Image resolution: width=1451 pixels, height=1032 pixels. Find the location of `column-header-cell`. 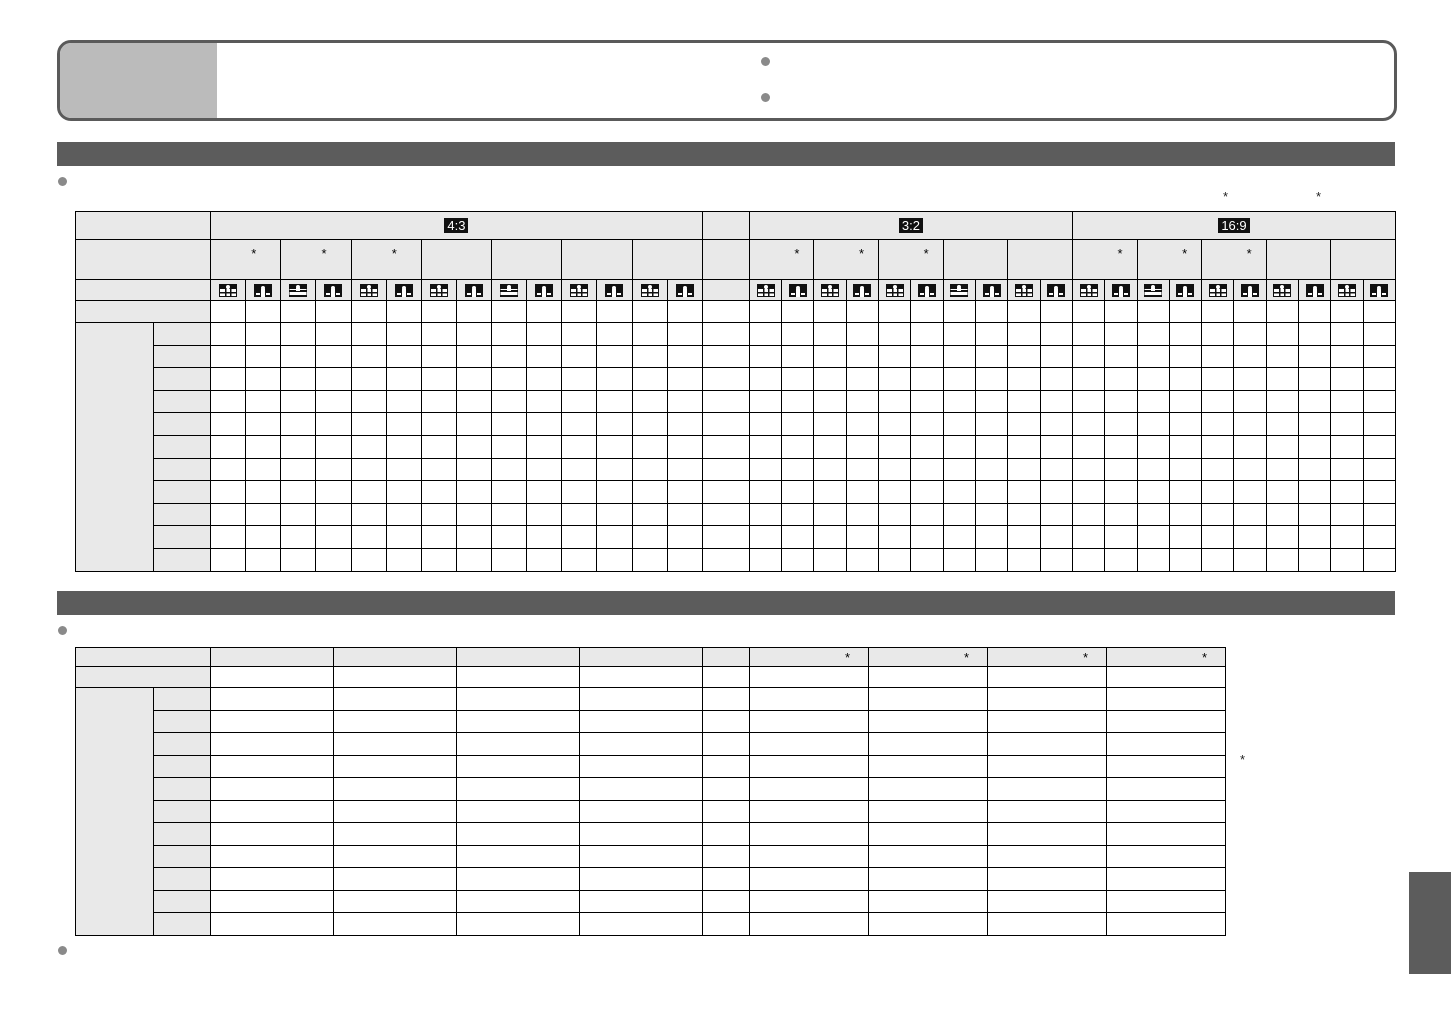

column-header-cell is located at coordinates (518, 657).